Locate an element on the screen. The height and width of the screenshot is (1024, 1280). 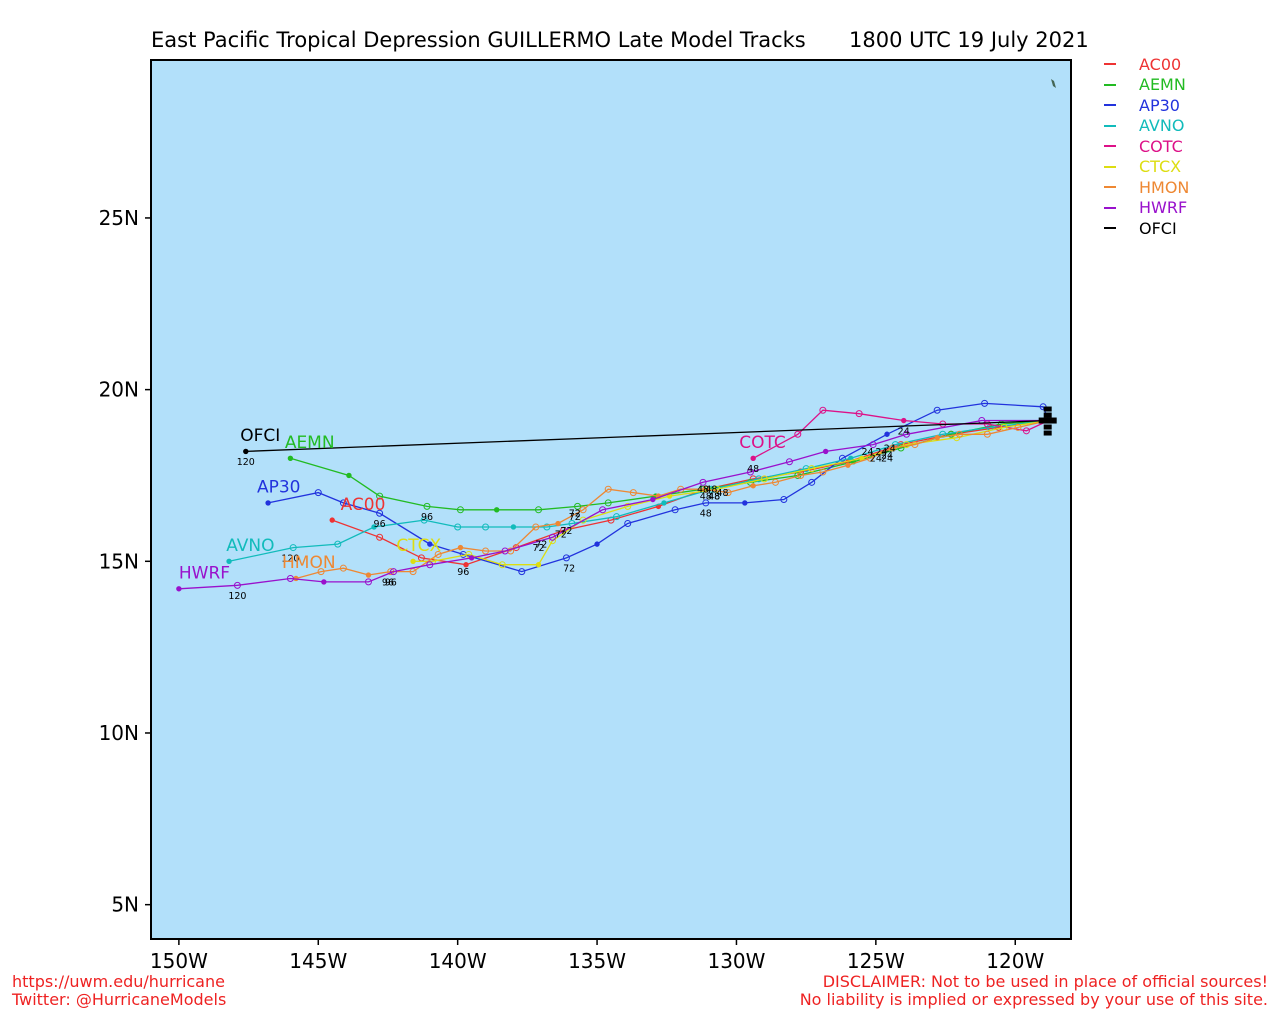
legend-item-ofci: OFCI is located at coordinates (1146, 228).